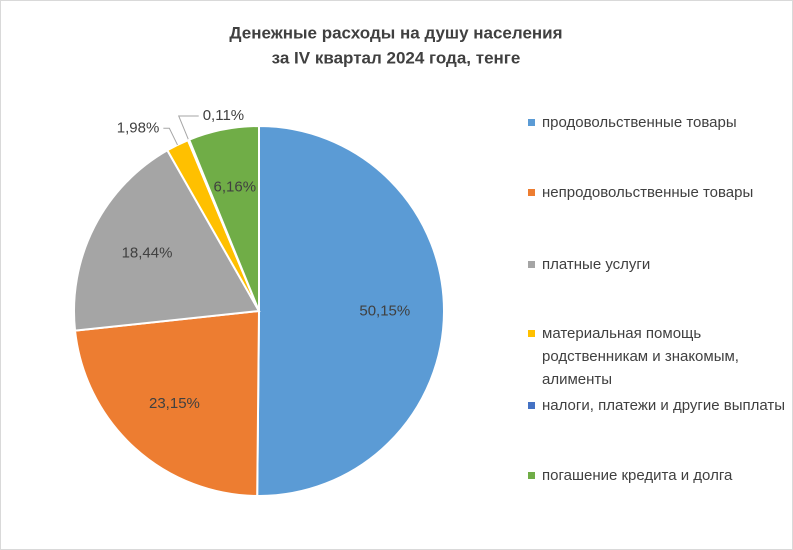 This screenshot has height=550, width=793. What do you see at coordinates (648, 192) in the screenshot?
I see `legend-label: непродовольственные товары` at bounding box center [648, 192].